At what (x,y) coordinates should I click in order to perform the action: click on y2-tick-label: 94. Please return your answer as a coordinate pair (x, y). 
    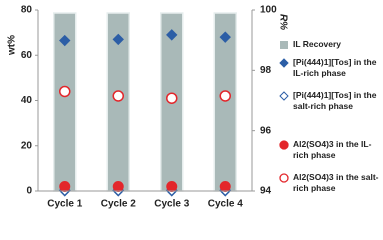
    Looking at the image, I should click on (266, 191).